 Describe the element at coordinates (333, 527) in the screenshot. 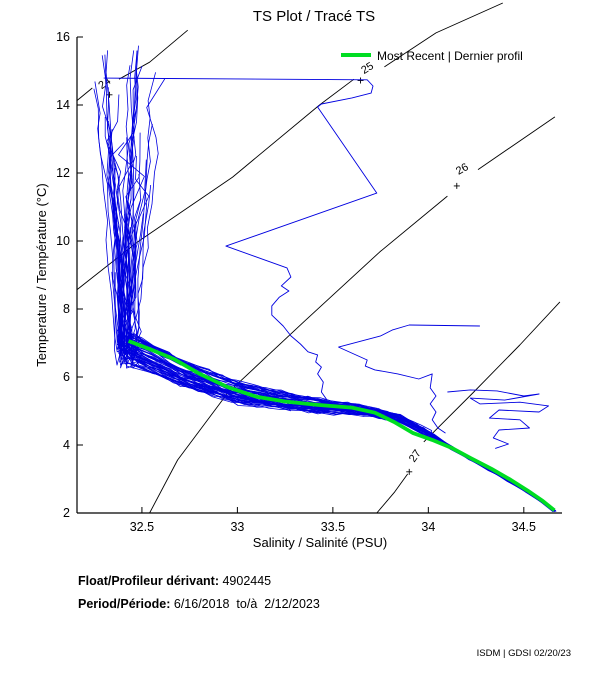

I see `x-tick-label: 33.5` at that location.